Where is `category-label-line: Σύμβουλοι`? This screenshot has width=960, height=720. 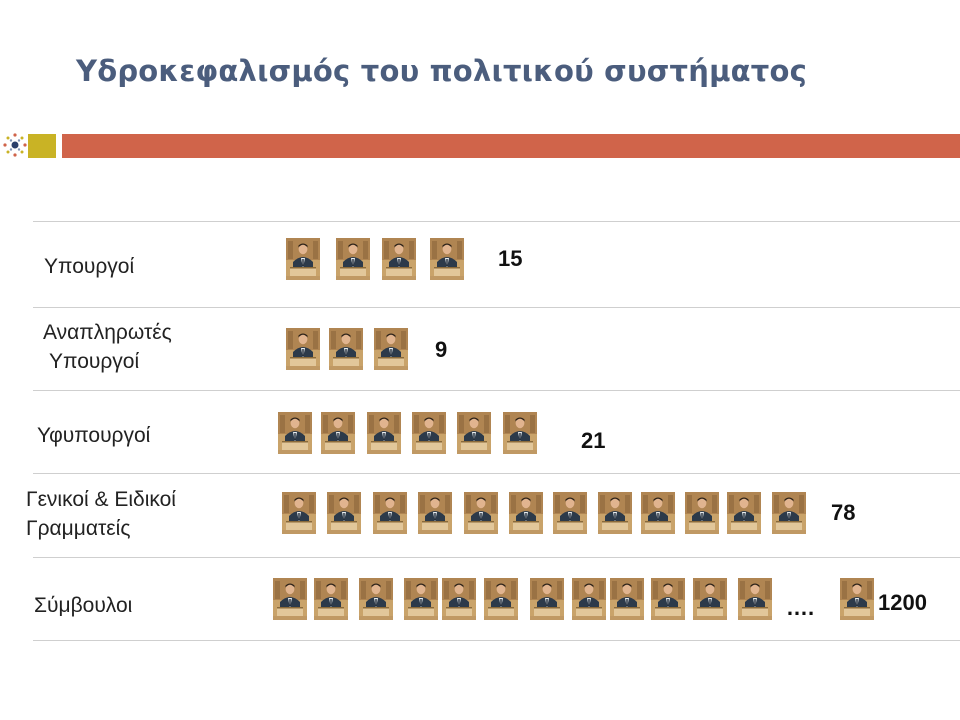 category-label-line: Σύμβουλοι is located at coordinates (83, 605).